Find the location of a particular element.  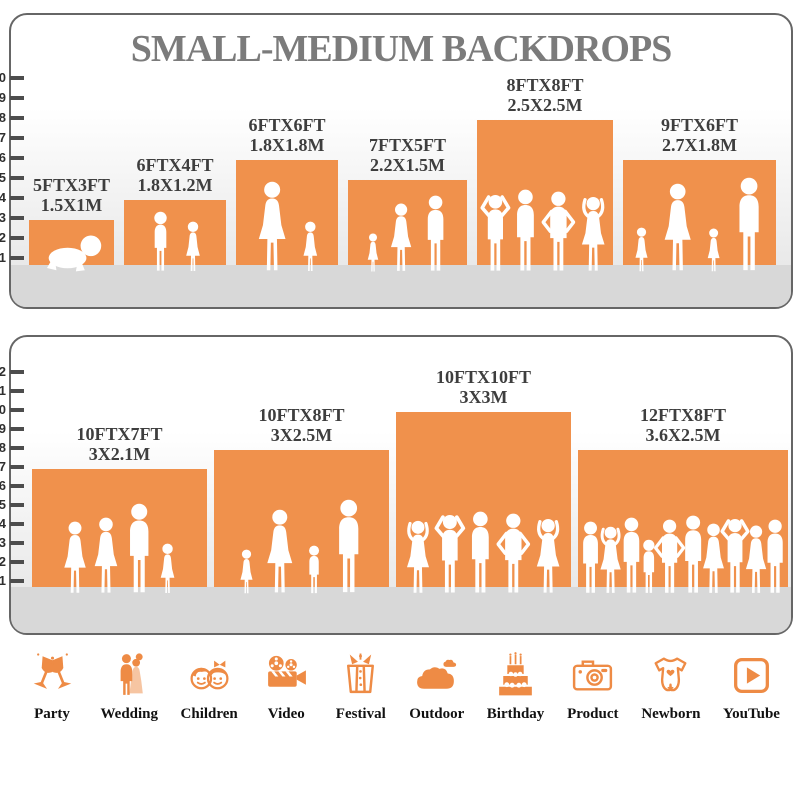

bar-label: 8FTX8FT 2.5X2.5M is located at coordinates (545, 95).